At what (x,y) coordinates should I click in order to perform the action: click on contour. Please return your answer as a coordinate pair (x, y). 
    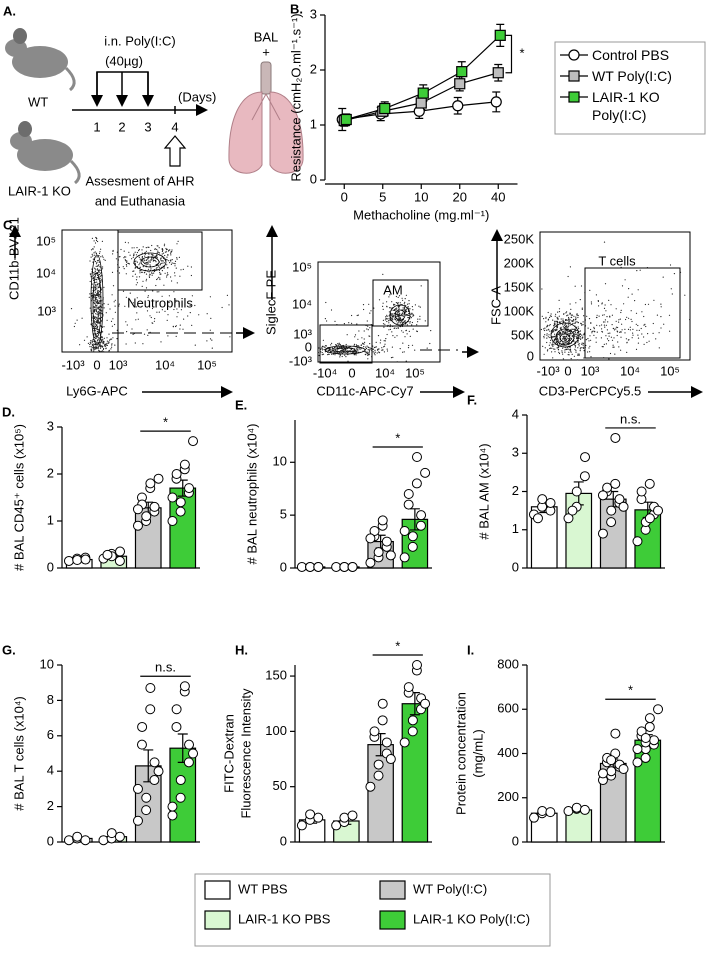
    Looking at the image, I should click on (97, 305).